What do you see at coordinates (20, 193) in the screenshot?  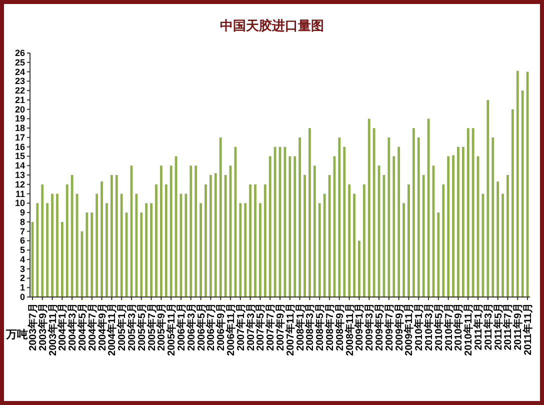 I see `y-tick-label: 11` at bounding box center [20, 193].